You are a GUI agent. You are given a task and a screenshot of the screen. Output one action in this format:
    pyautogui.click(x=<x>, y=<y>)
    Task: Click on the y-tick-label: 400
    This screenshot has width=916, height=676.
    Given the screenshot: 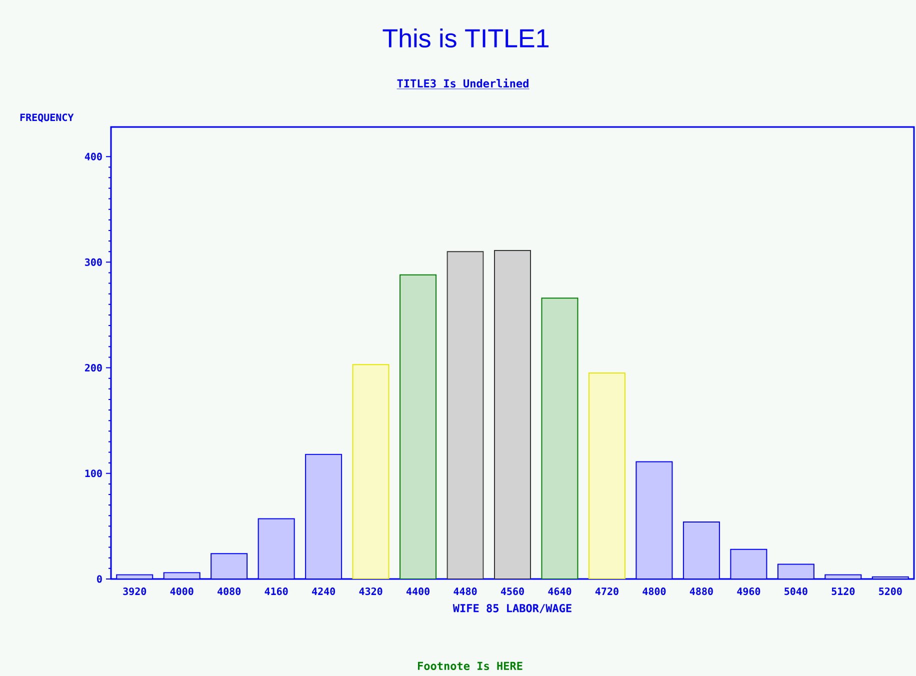 What is the action you would take?
    pyautogui.click(x=93, y=156)
    